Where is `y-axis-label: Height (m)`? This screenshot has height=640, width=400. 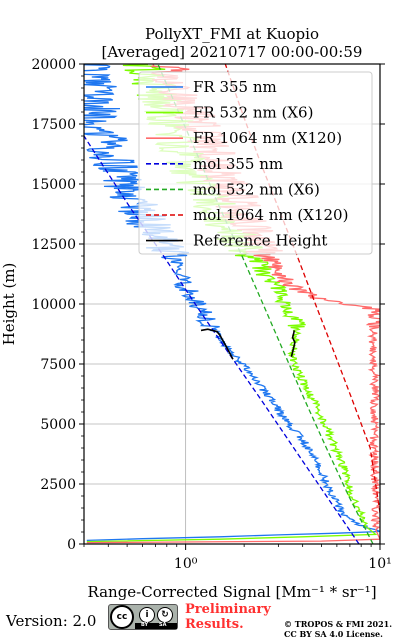 y-axis-label: Height (m) is located at coordinates (9, 304).